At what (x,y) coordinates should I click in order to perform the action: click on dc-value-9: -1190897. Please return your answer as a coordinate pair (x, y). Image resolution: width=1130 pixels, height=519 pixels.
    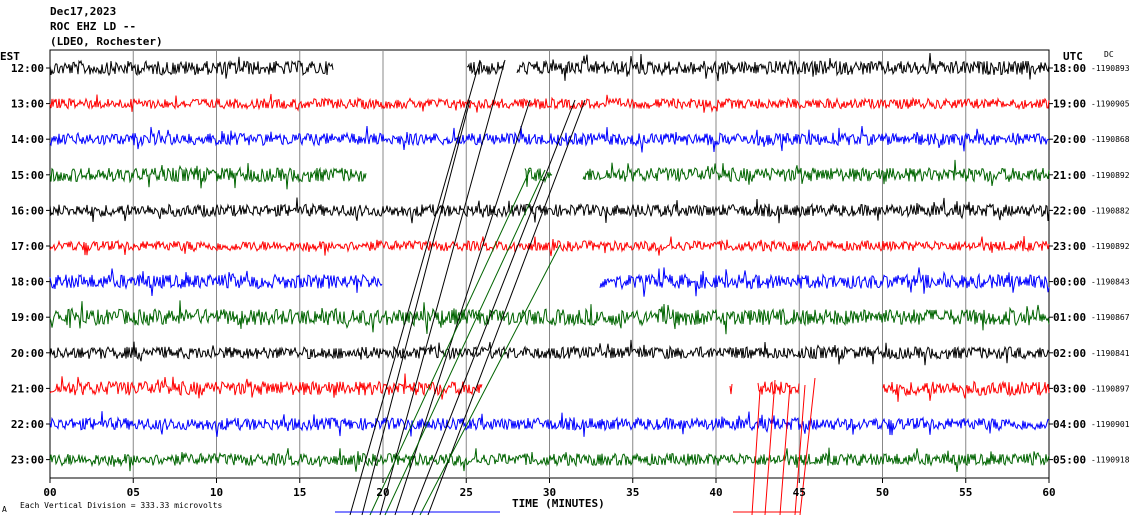
    Looking at the image, I should click on (1110, 388).